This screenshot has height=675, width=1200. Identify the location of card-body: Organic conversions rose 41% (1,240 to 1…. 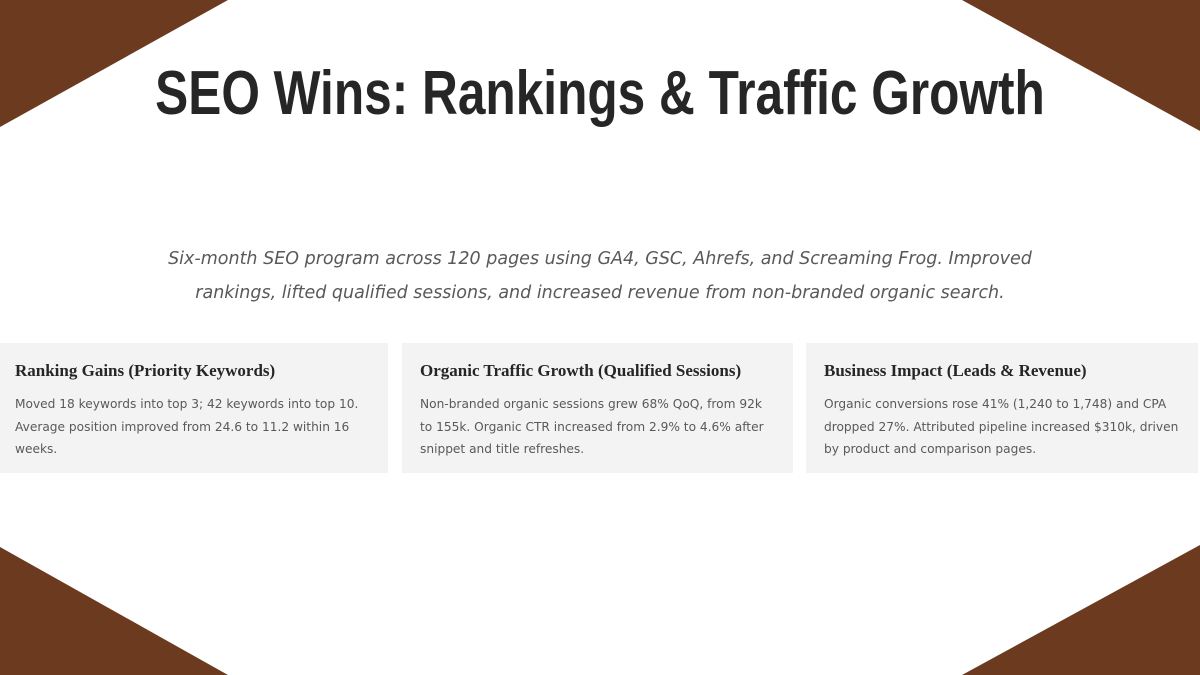
(1001, 426).